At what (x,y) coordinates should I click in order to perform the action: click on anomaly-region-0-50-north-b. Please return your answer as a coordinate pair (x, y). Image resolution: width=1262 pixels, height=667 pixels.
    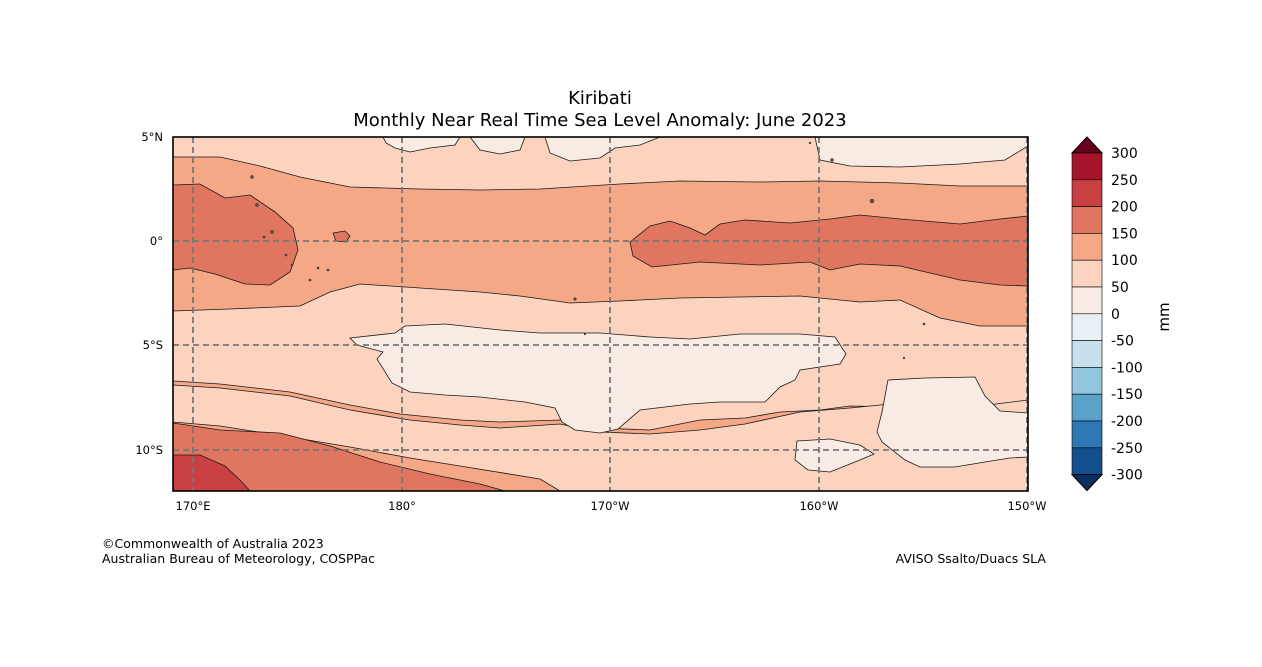
    Looking at the image, I should click on (497, 146).